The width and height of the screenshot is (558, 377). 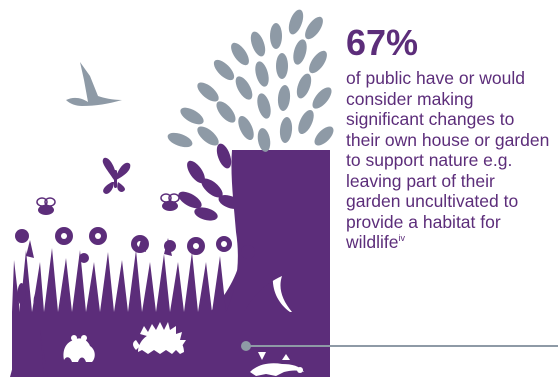 I want to click on grass, so click(x=119, y=274).